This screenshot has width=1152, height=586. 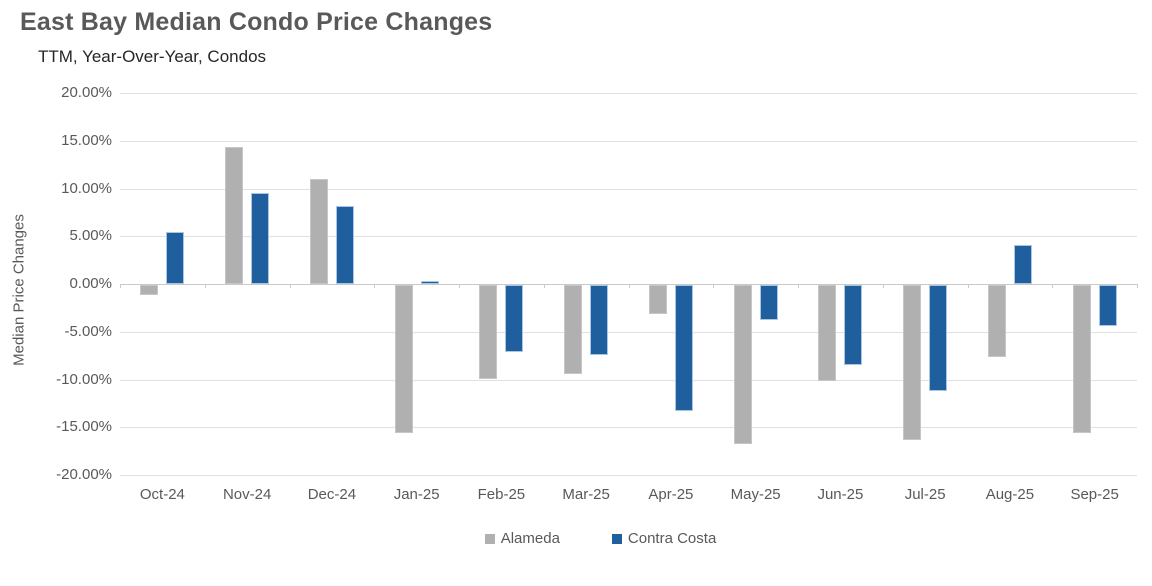 I want to click on x-tick-label: Sep-25, so click(x=1094, y=494).